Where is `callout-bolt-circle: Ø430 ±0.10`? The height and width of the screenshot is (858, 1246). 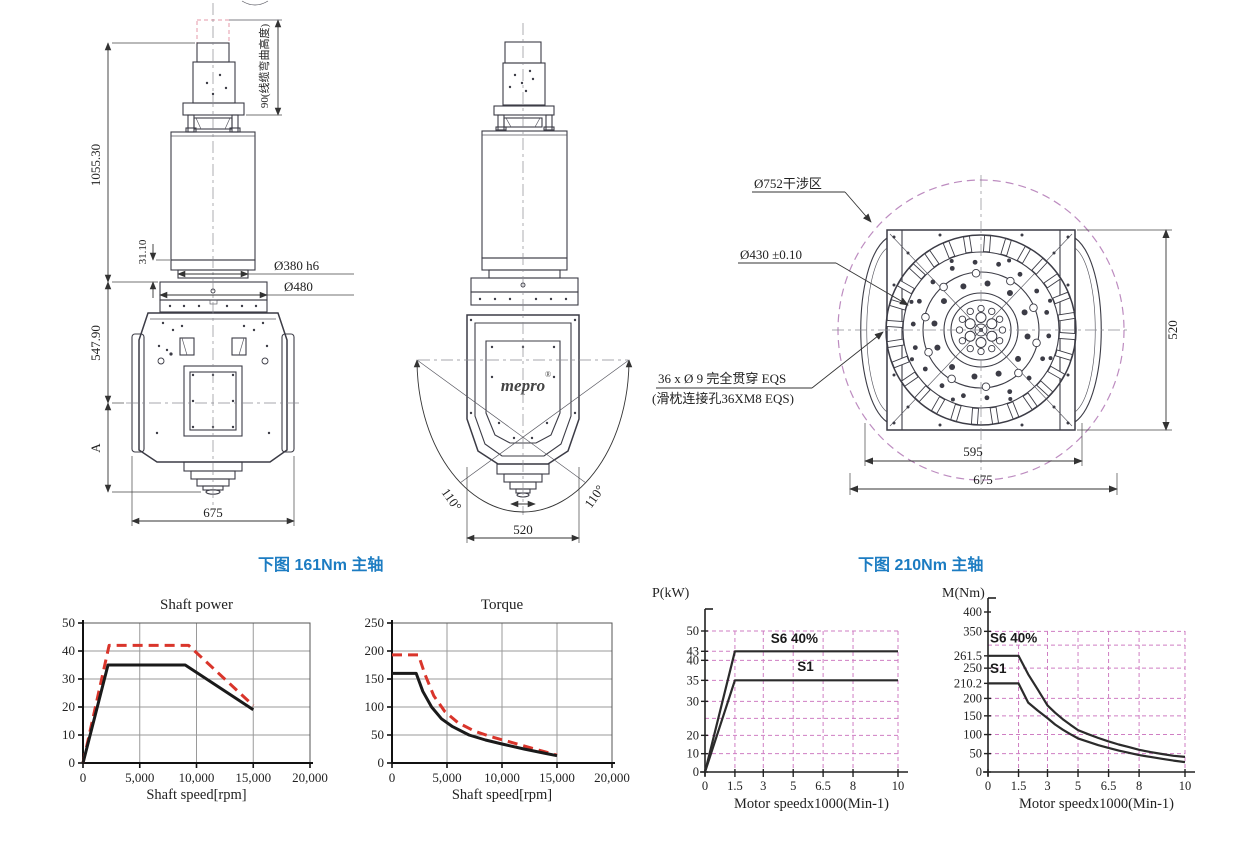 callout-bolt-circle: Ø430 ±0.10 is located at coordinates (771, 254).